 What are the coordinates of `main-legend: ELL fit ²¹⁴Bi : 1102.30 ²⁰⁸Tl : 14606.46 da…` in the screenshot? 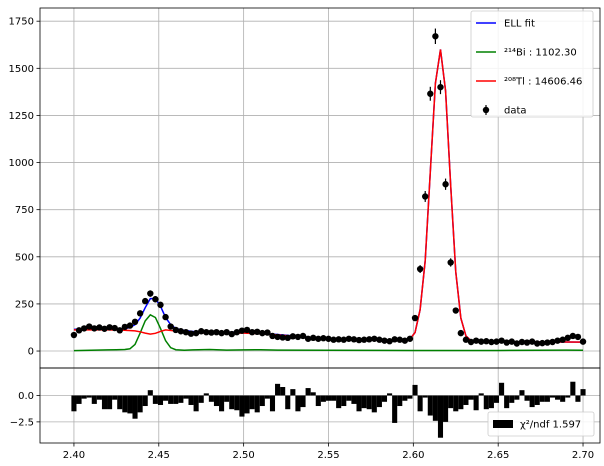 It's located at (532, 64).